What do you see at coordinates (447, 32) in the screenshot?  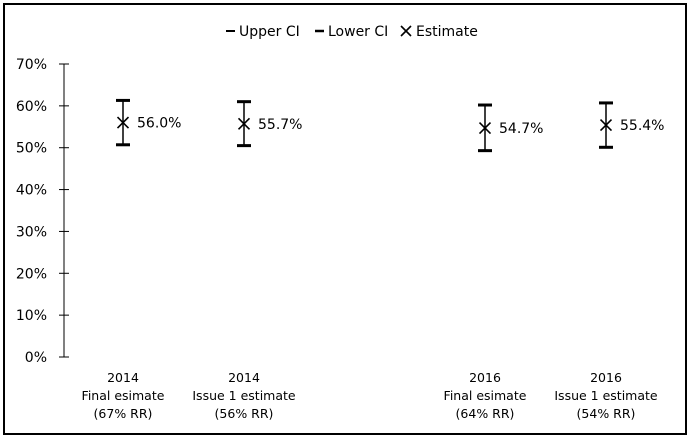 I see `legend-label: Estimate` at bounding box center [447, 32].